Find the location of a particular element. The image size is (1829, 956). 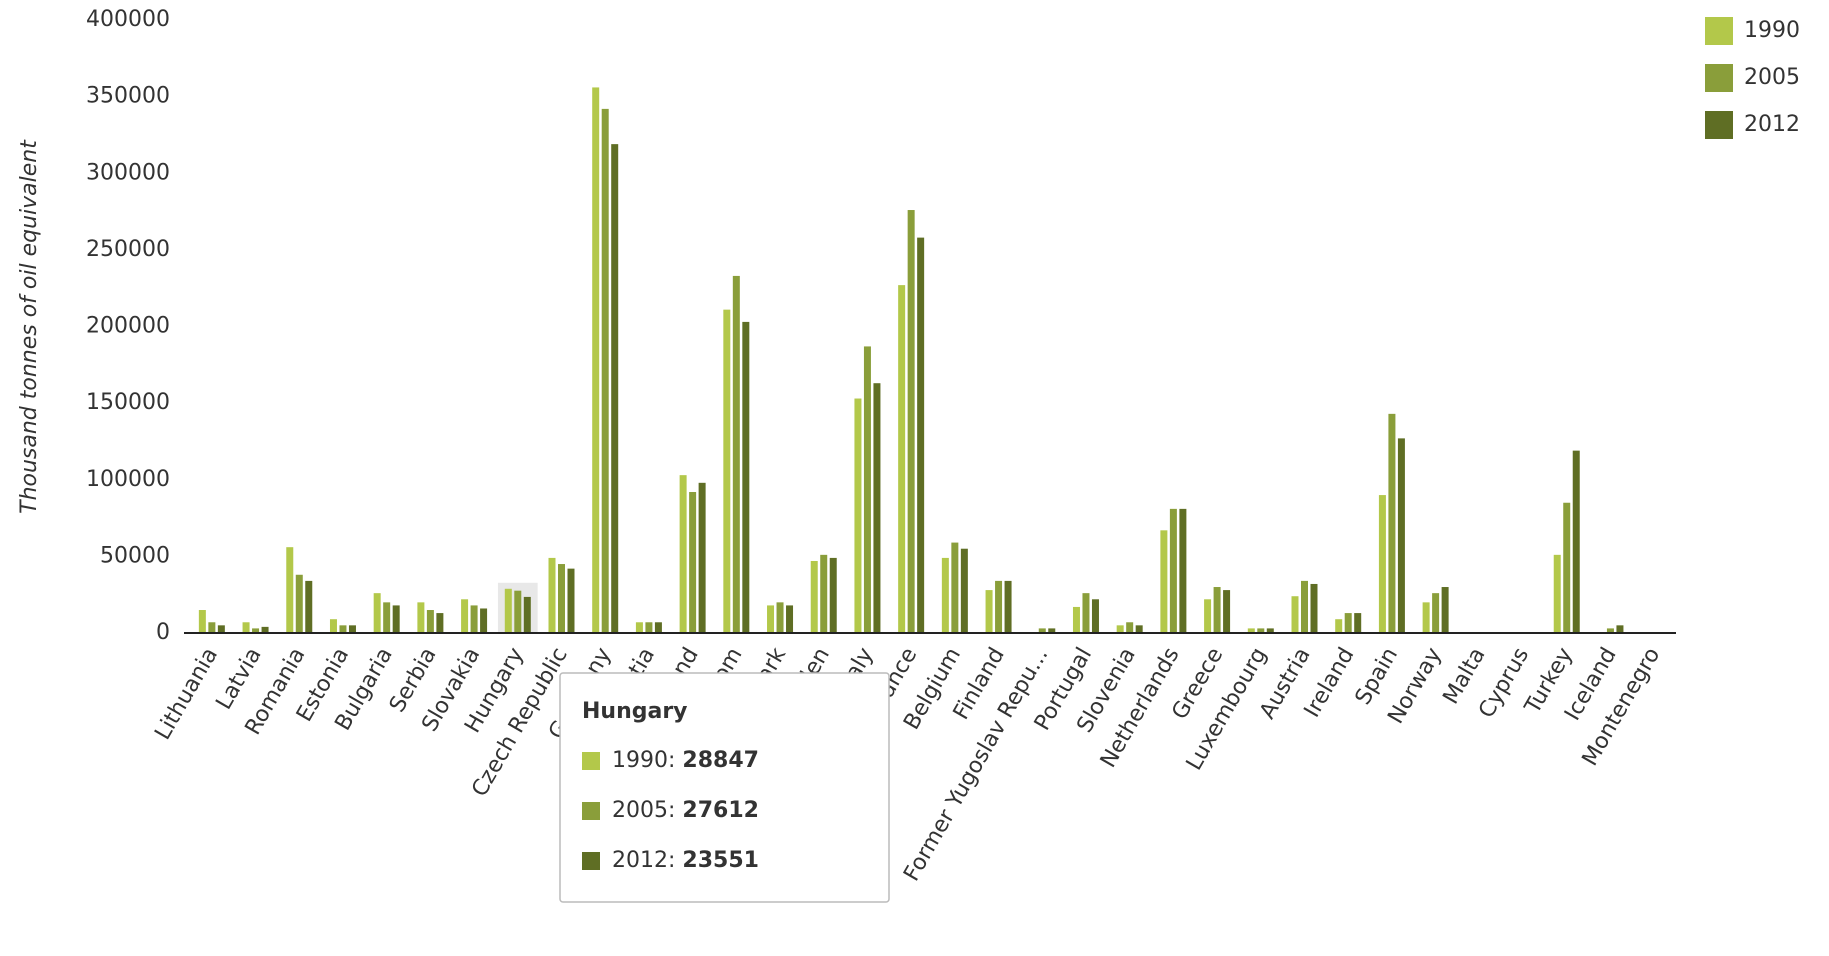

tooltip-line: 2005: 27612 is located at coordinates (685, 810).